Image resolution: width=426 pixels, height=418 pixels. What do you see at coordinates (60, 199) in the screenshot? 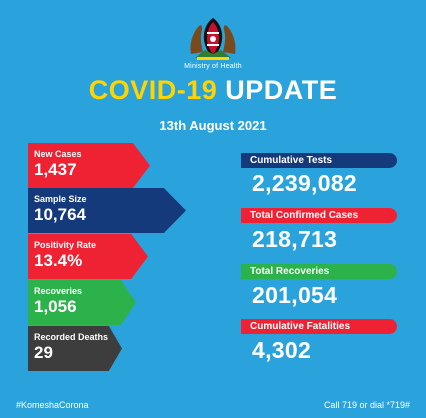
I see `stat-label: Sample Size` at bounding box center [60, 199].